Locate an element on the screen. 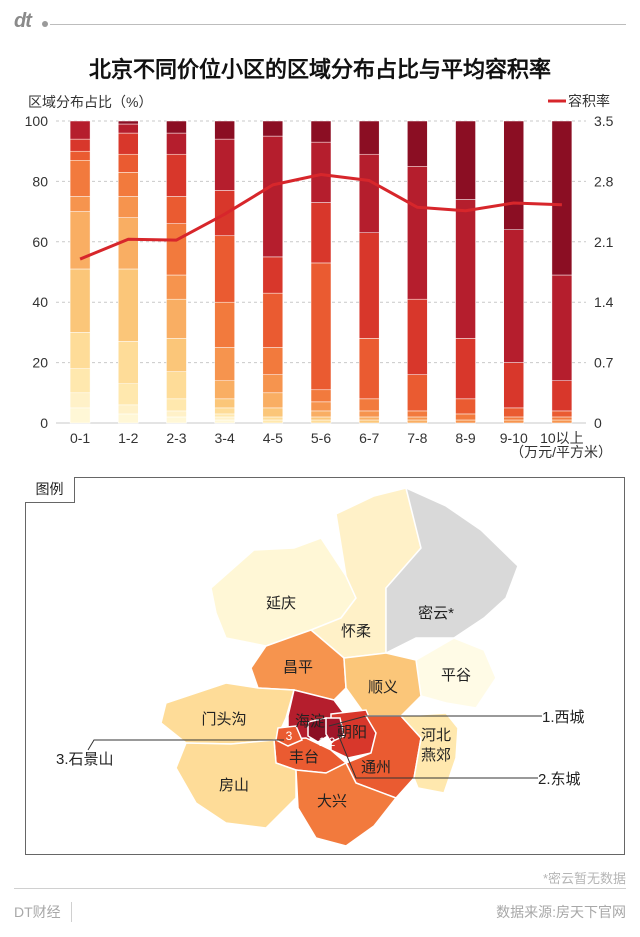 This screenshot has height=937, width=640. label-mentougou: 门头沟 is located at coordinates (223, 719).